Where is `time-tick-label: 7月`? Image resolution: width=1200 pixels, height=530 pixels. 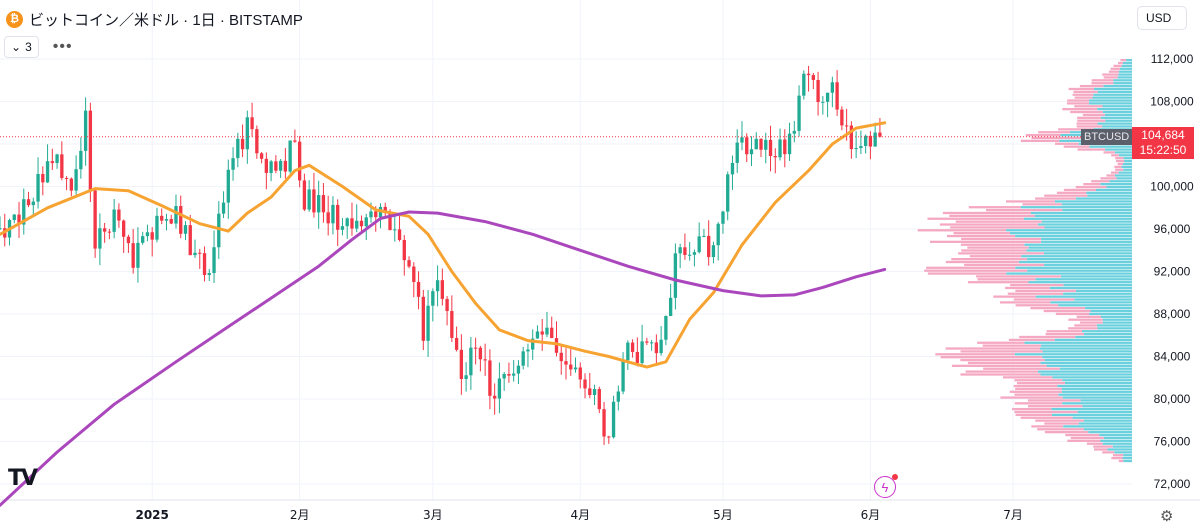 time-tick-label: 7月 is located at coordinates (1013, 515).